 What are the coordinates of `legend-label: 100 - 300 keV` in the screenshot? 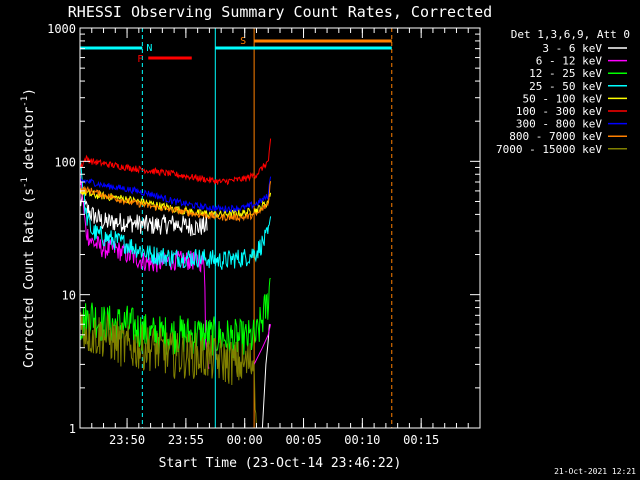 It's located at (559, 111).